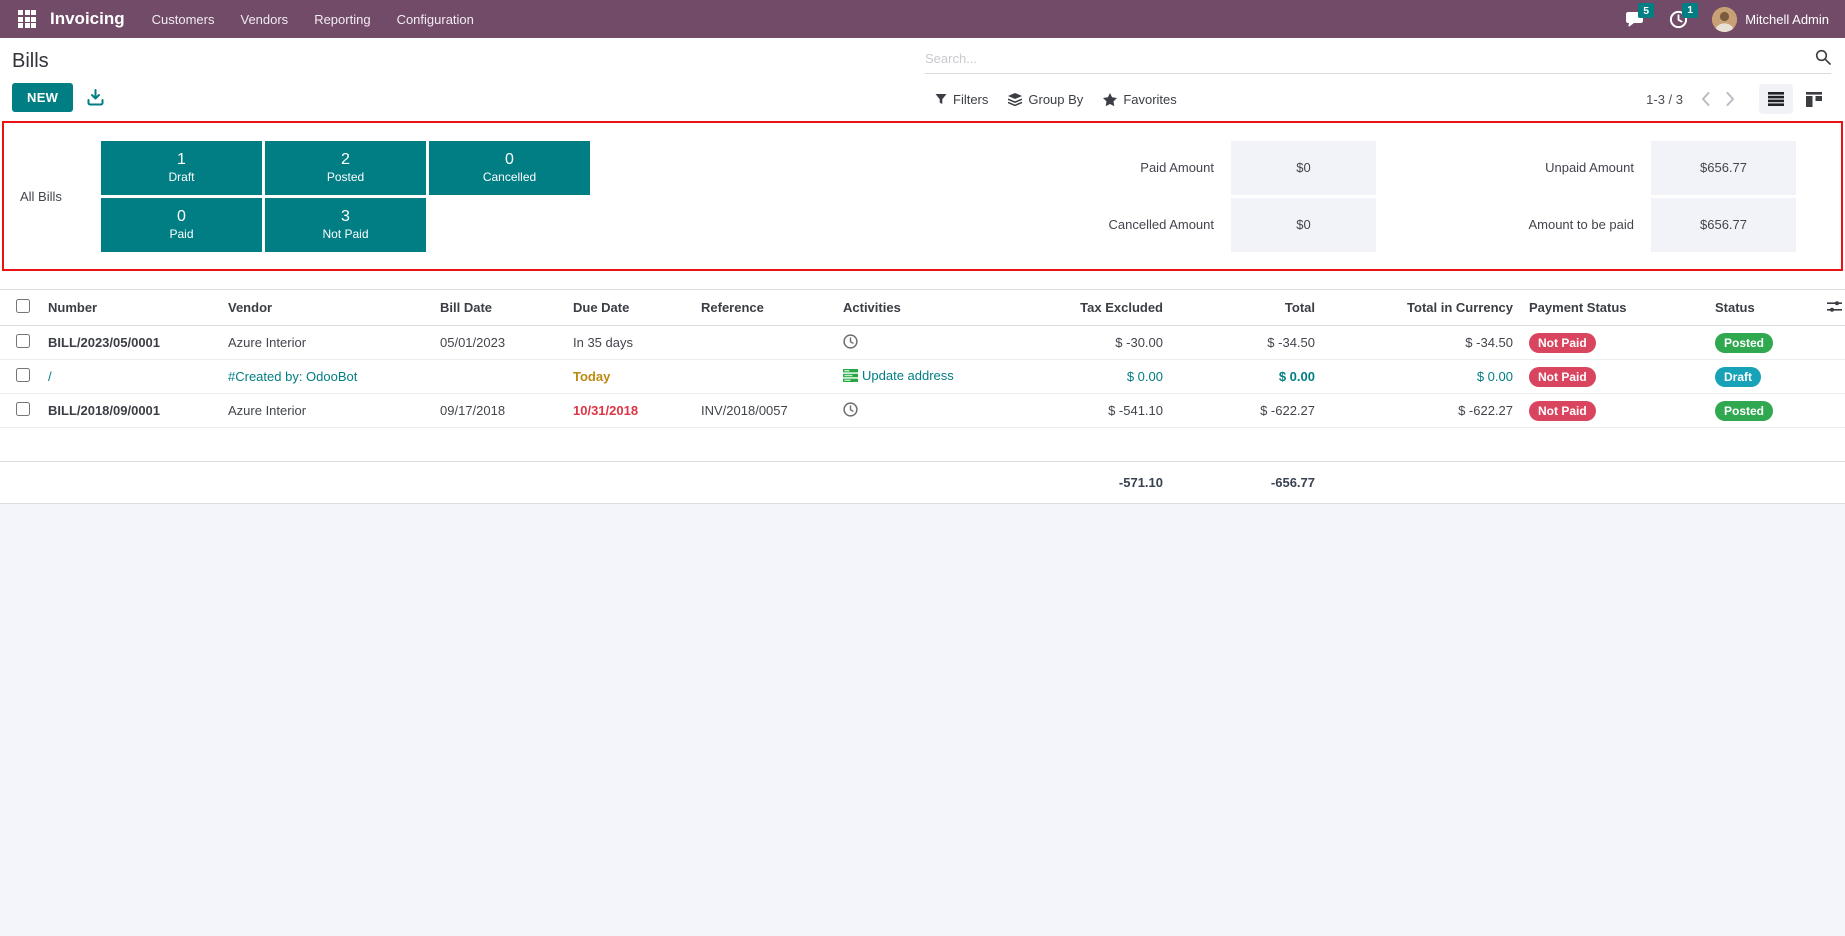 Image resolution: width=1845 pixels, height=936 pixels. I want to click on optional-columns-icon, so click(1834, 306).